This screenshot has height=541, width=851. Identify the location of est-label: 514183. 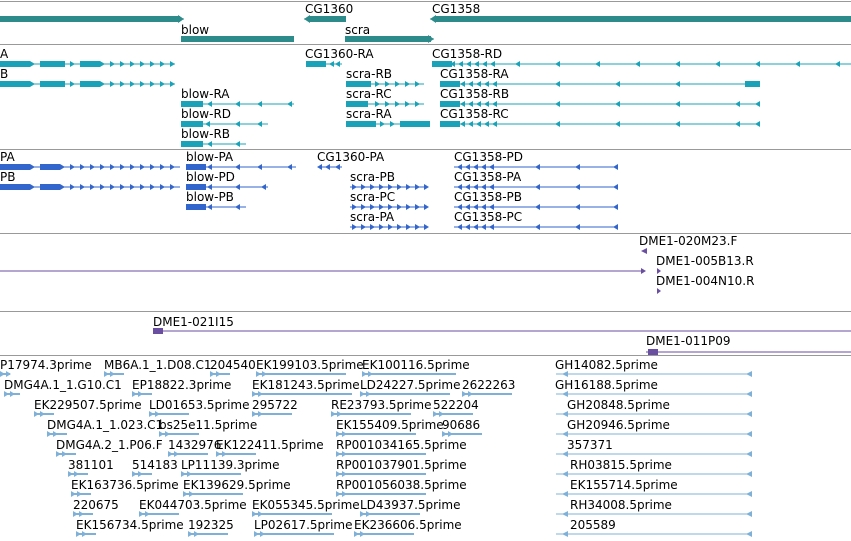
(155, 465).